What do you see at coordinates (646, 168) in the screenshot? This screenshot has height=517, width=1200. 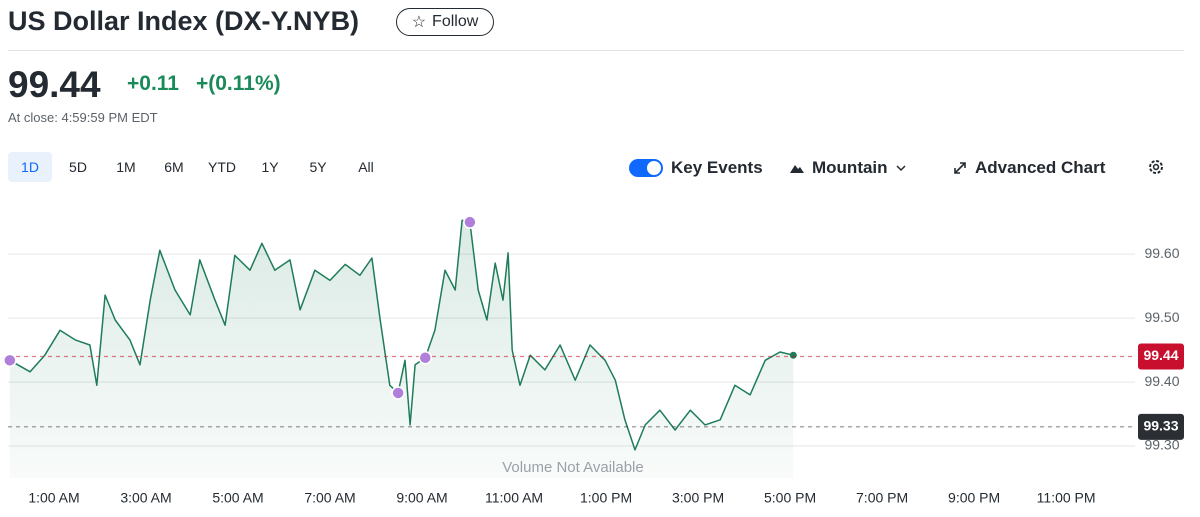 I see `toggle-icon` at bounding box center [646, 168].